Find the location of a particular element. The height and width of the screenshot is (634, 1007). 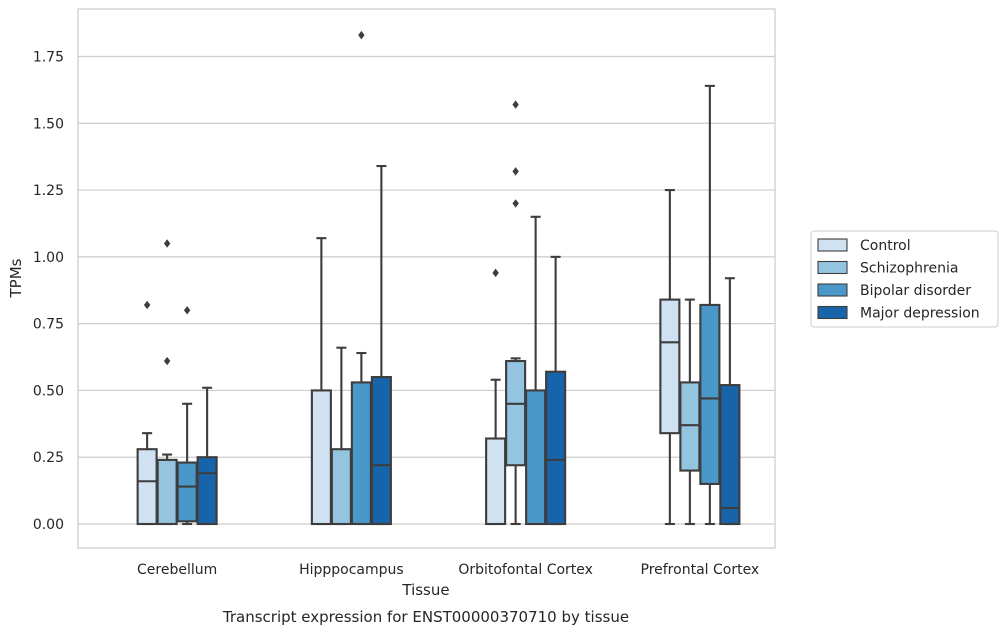

y-tick-label: 1.75 is located at coordinates (48, 58).